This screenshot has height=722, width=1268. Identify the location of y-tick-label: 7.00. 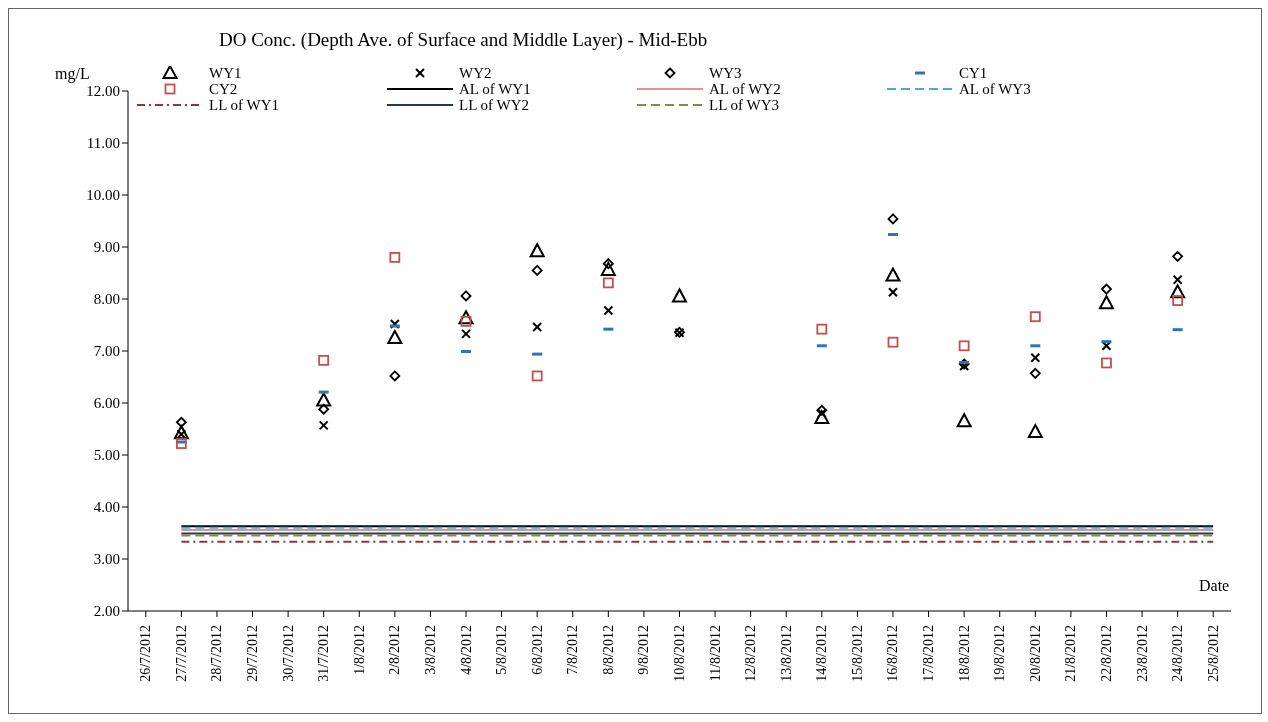
(106, 351).